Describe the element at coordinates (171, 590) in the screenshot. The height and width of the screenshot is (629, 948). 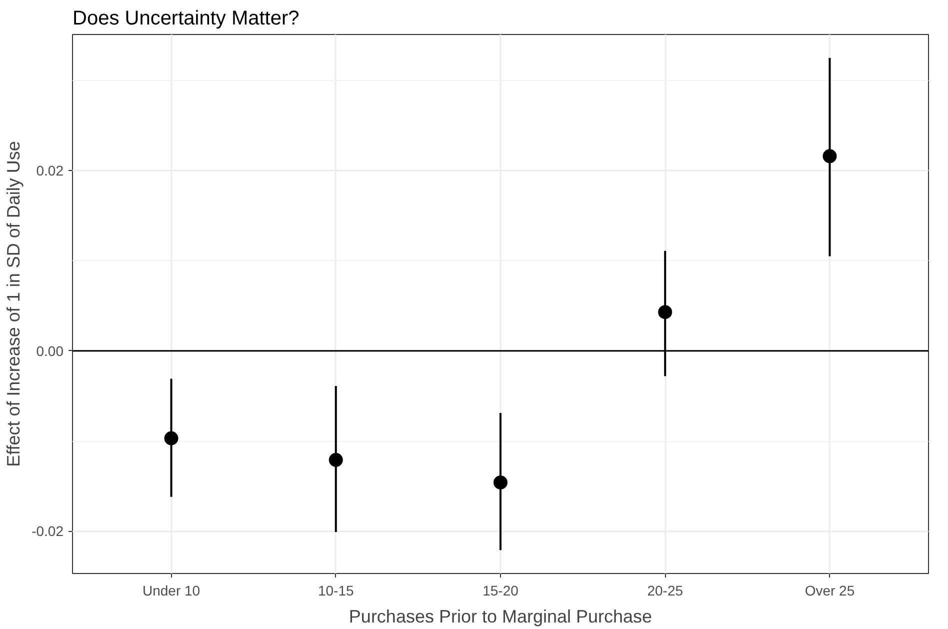
I see `x-tick-label: Under 10` at that location.